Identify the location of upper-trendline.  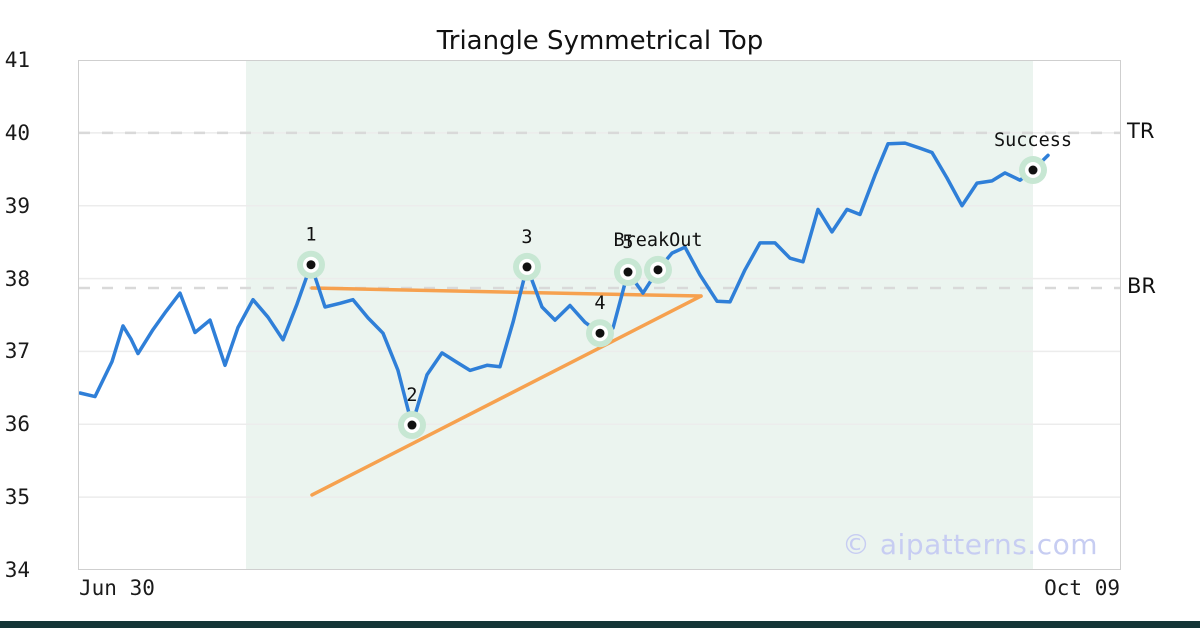
(506, 292).